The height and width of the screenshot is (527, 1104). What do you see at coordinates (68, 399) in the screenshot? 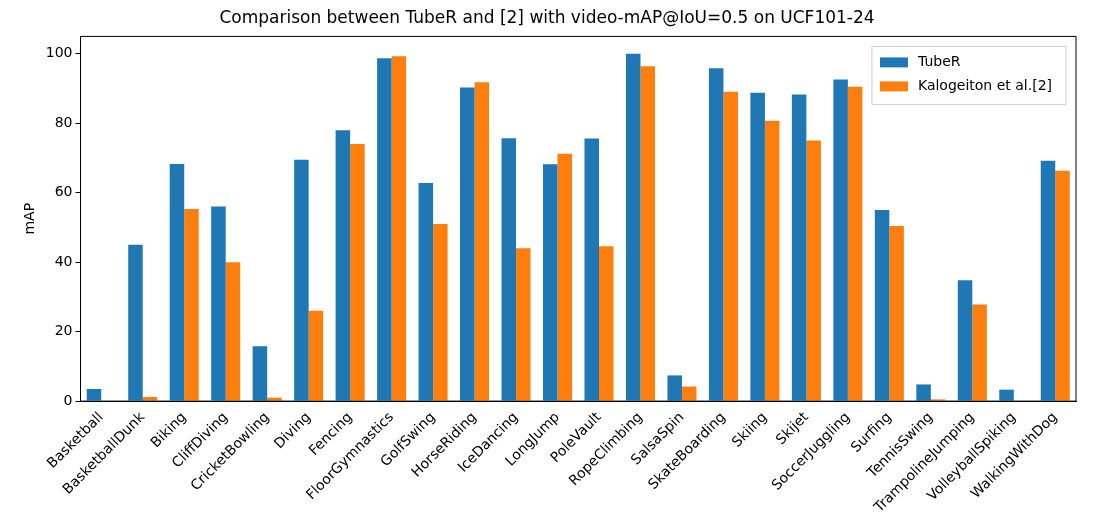
I see `y-tick-label: 0` at bounding box center [68, 399].